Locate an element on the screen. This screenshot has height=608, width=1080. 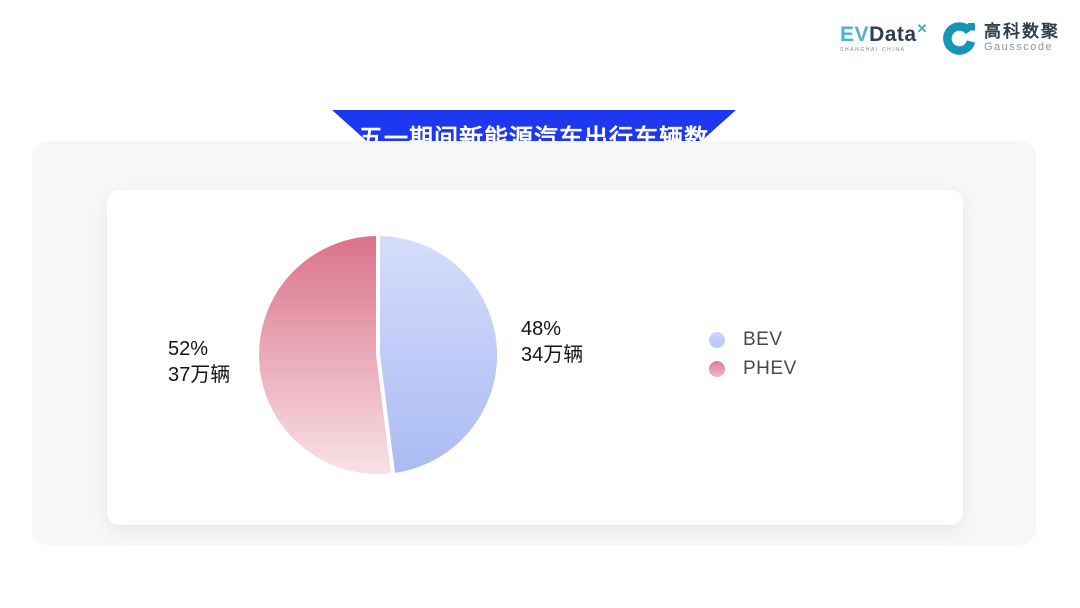
bev-slice-label: 48% 34万辆 is located at coordinates (552, 342).